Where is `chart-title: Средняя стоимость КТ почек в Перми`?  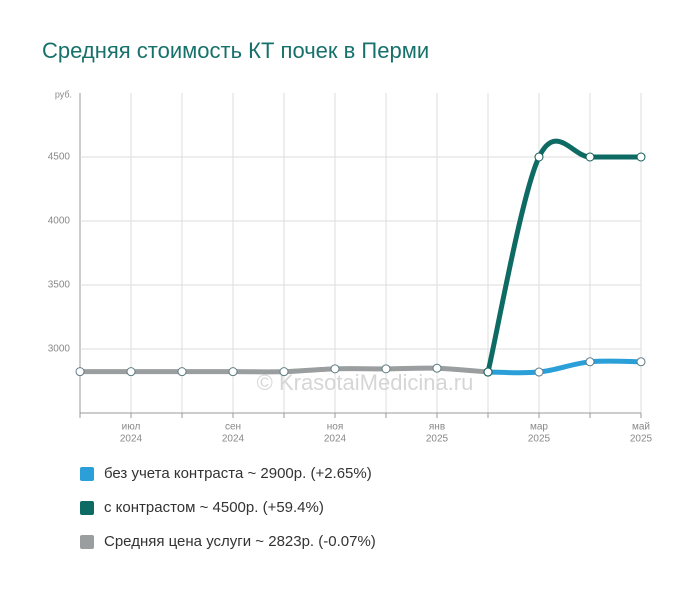 chart-title: Средняя стоимость КТ почек в Перми is located at coordinates (235, 50).